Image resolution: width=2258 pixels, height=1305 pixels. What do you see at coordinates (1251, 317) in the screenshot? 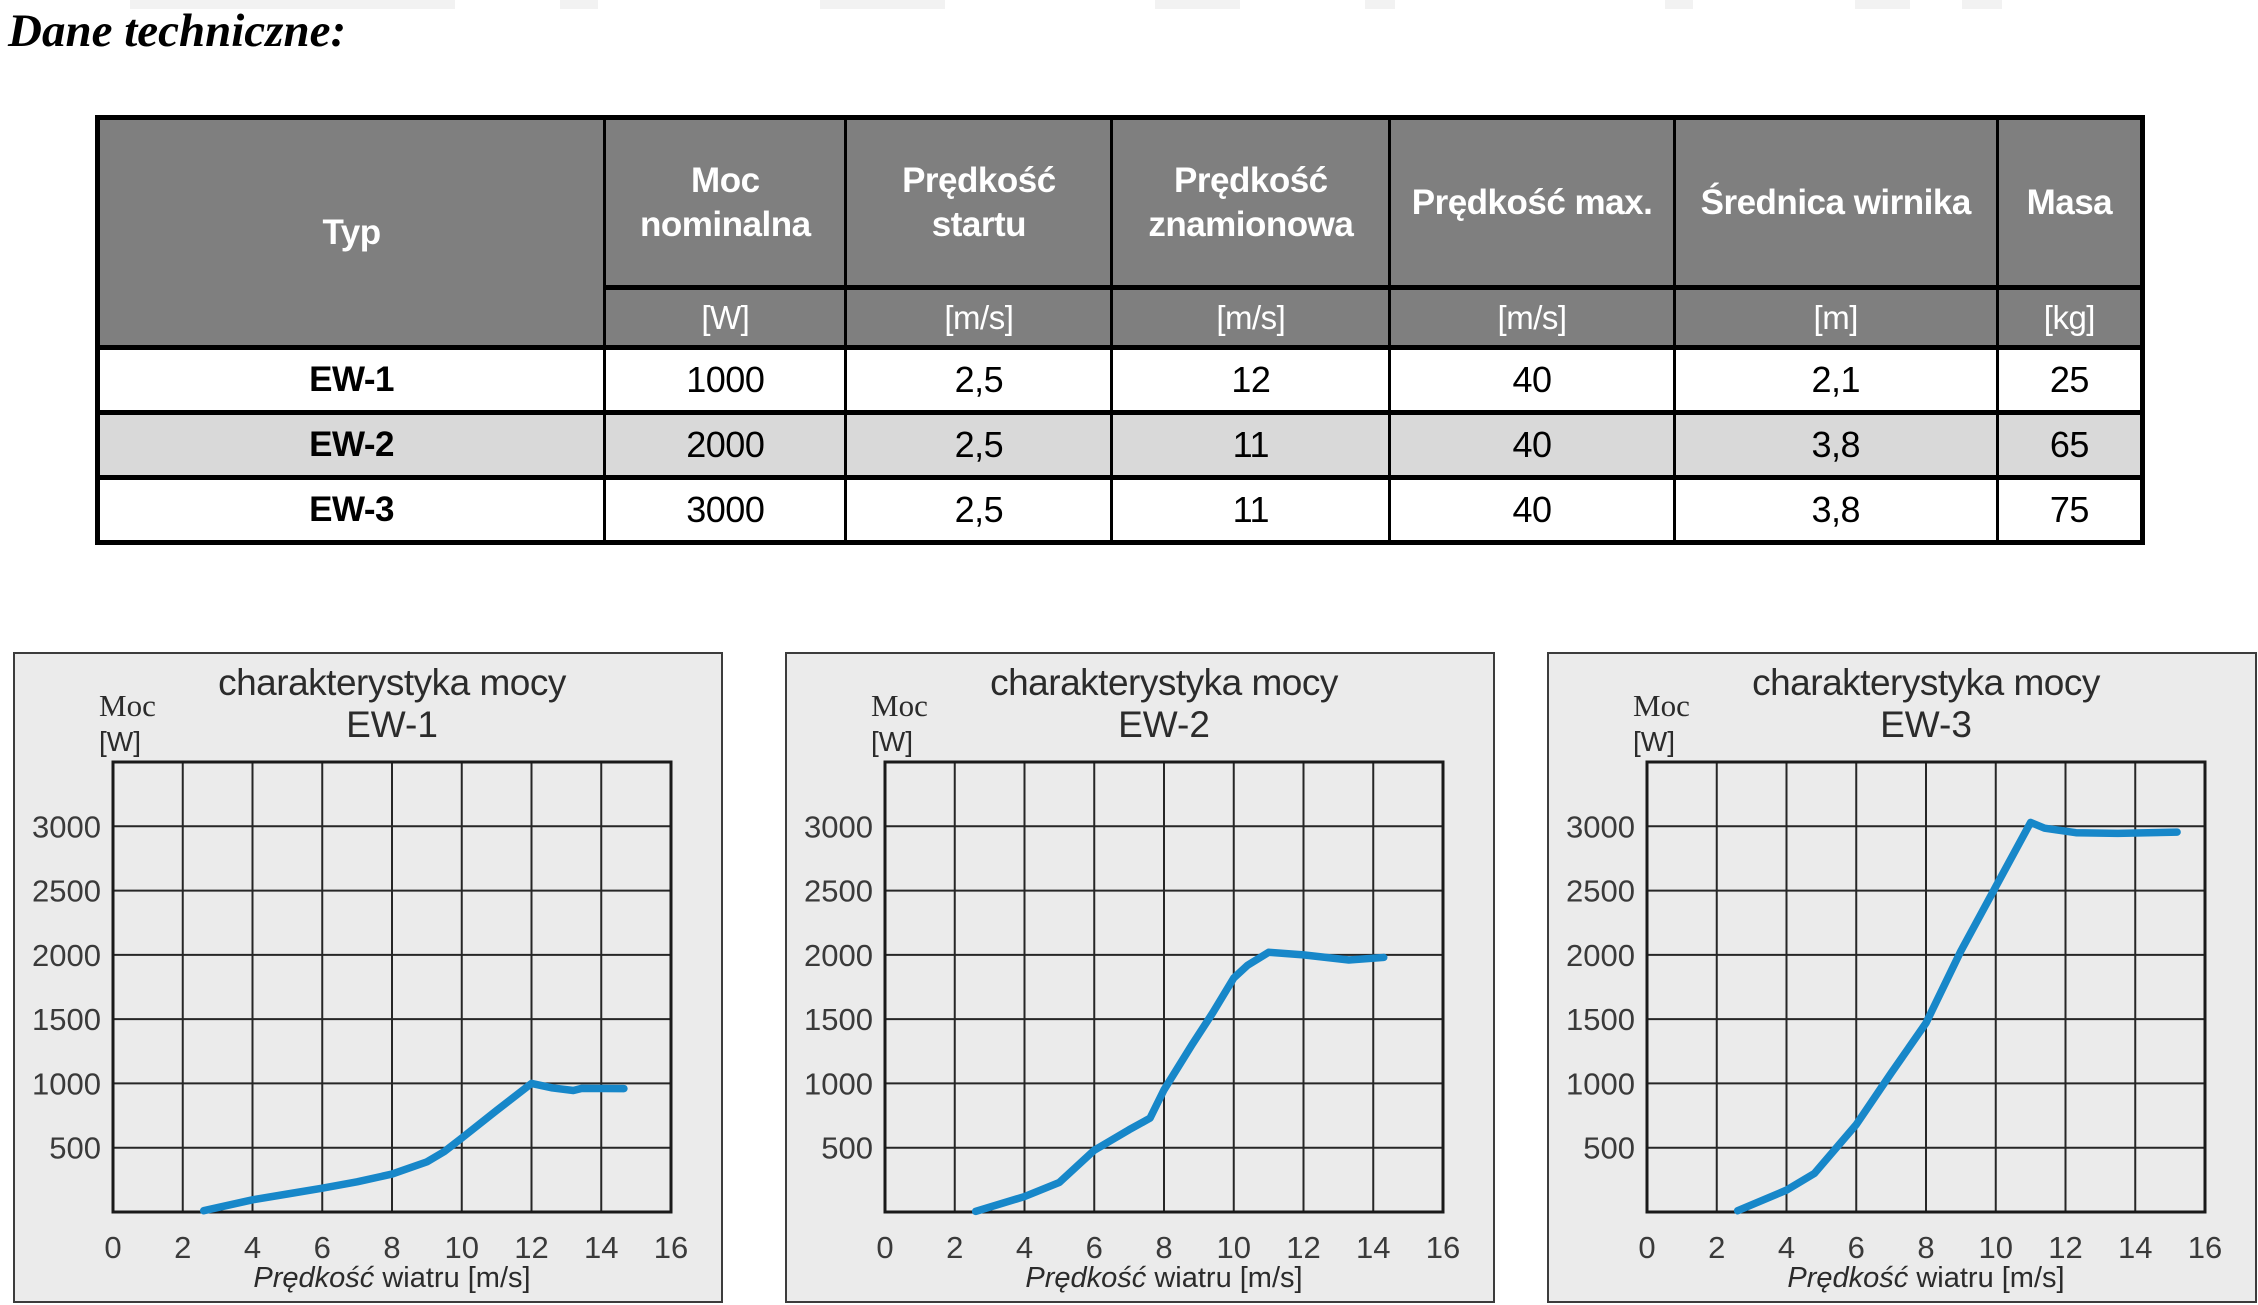
I see `unit-ms-2: [m/s]` at bounding box center [1251, 317].